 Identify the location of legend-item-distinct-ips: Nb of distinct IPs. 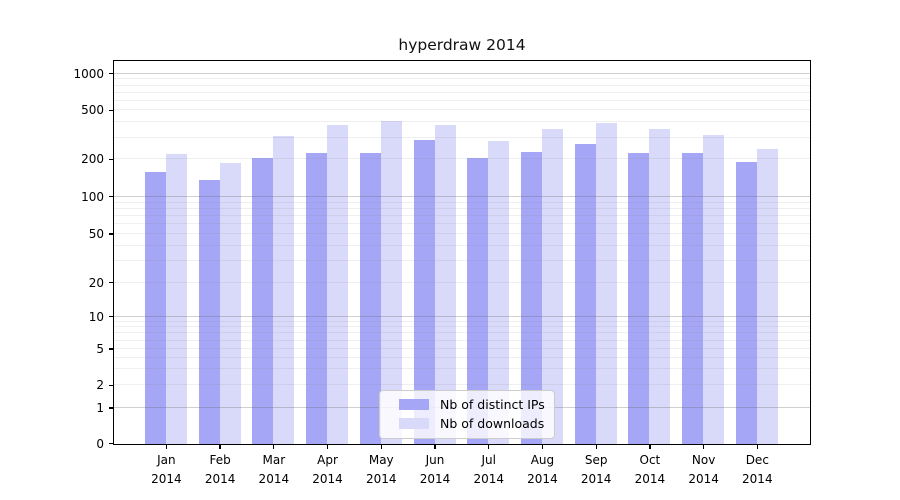
(472, 404).